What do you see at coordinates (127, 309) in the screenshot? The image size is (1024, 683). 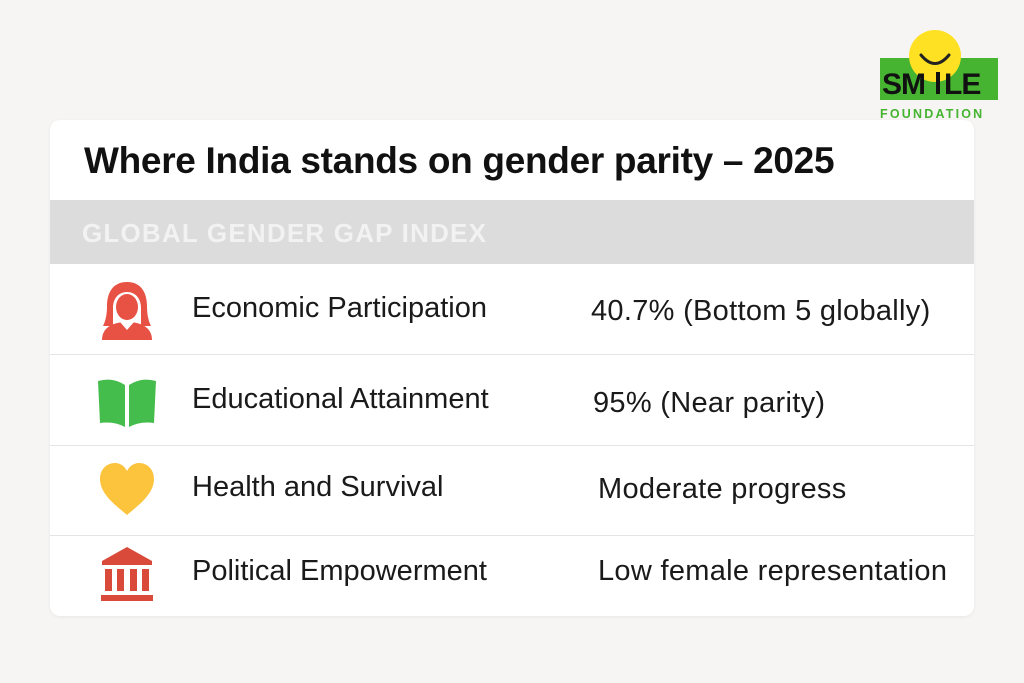 I see `woman-icon` at bounding box center [127, 309].